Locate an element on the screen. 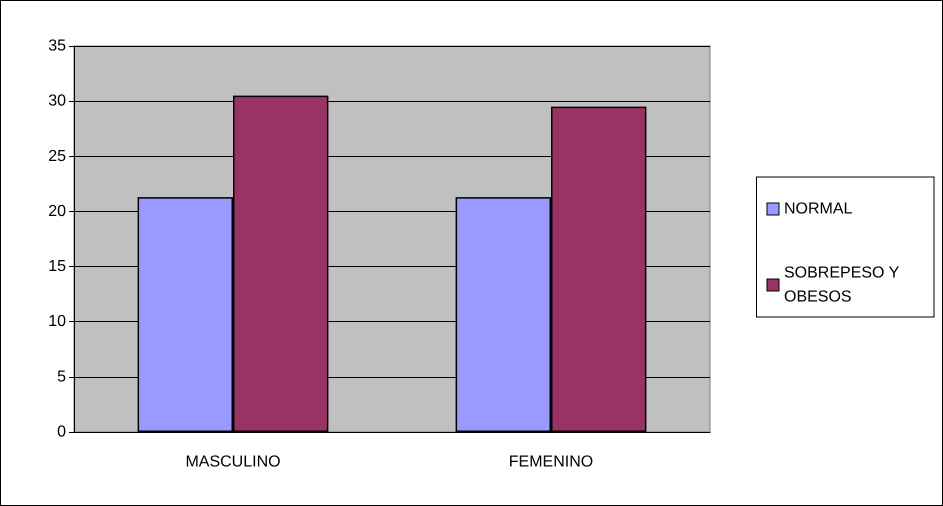 The image size is (943, 506). y-tick-label: 25 is located at coordinates (57, 156).